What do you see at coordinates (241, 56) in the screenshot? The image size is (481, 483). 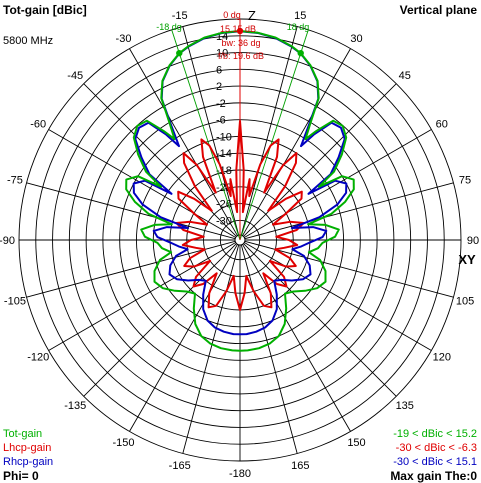 I see `front-back-annotation: f/b: 19.6 dB` at bounding box center [241, 56].